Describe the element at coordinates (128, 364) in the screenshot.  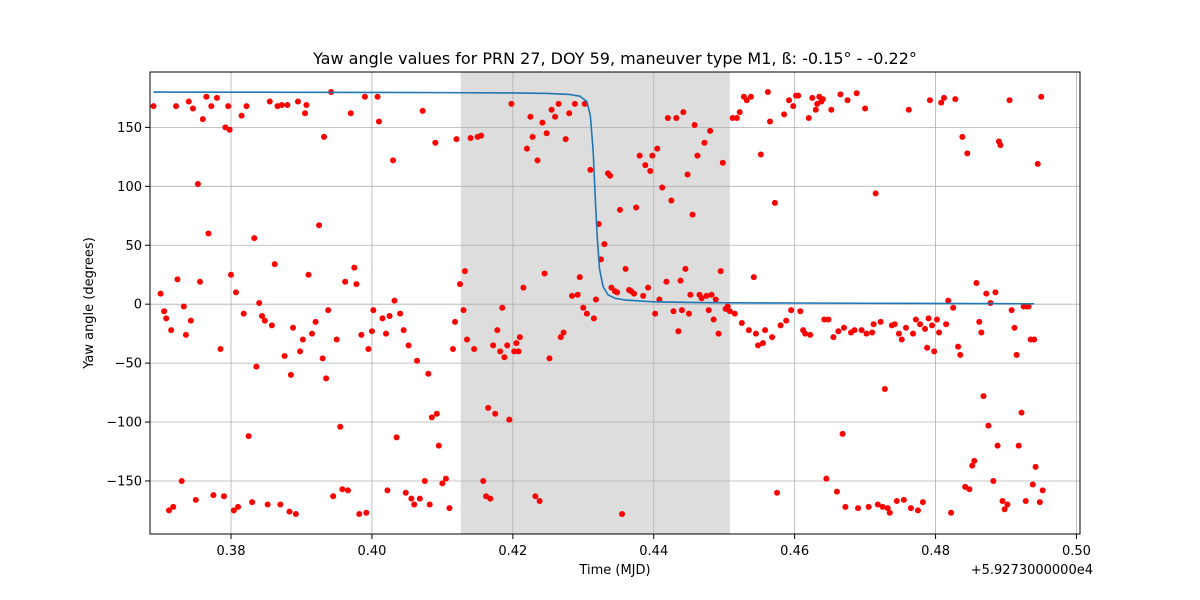
I see `y-tick-label: −50` at that location.